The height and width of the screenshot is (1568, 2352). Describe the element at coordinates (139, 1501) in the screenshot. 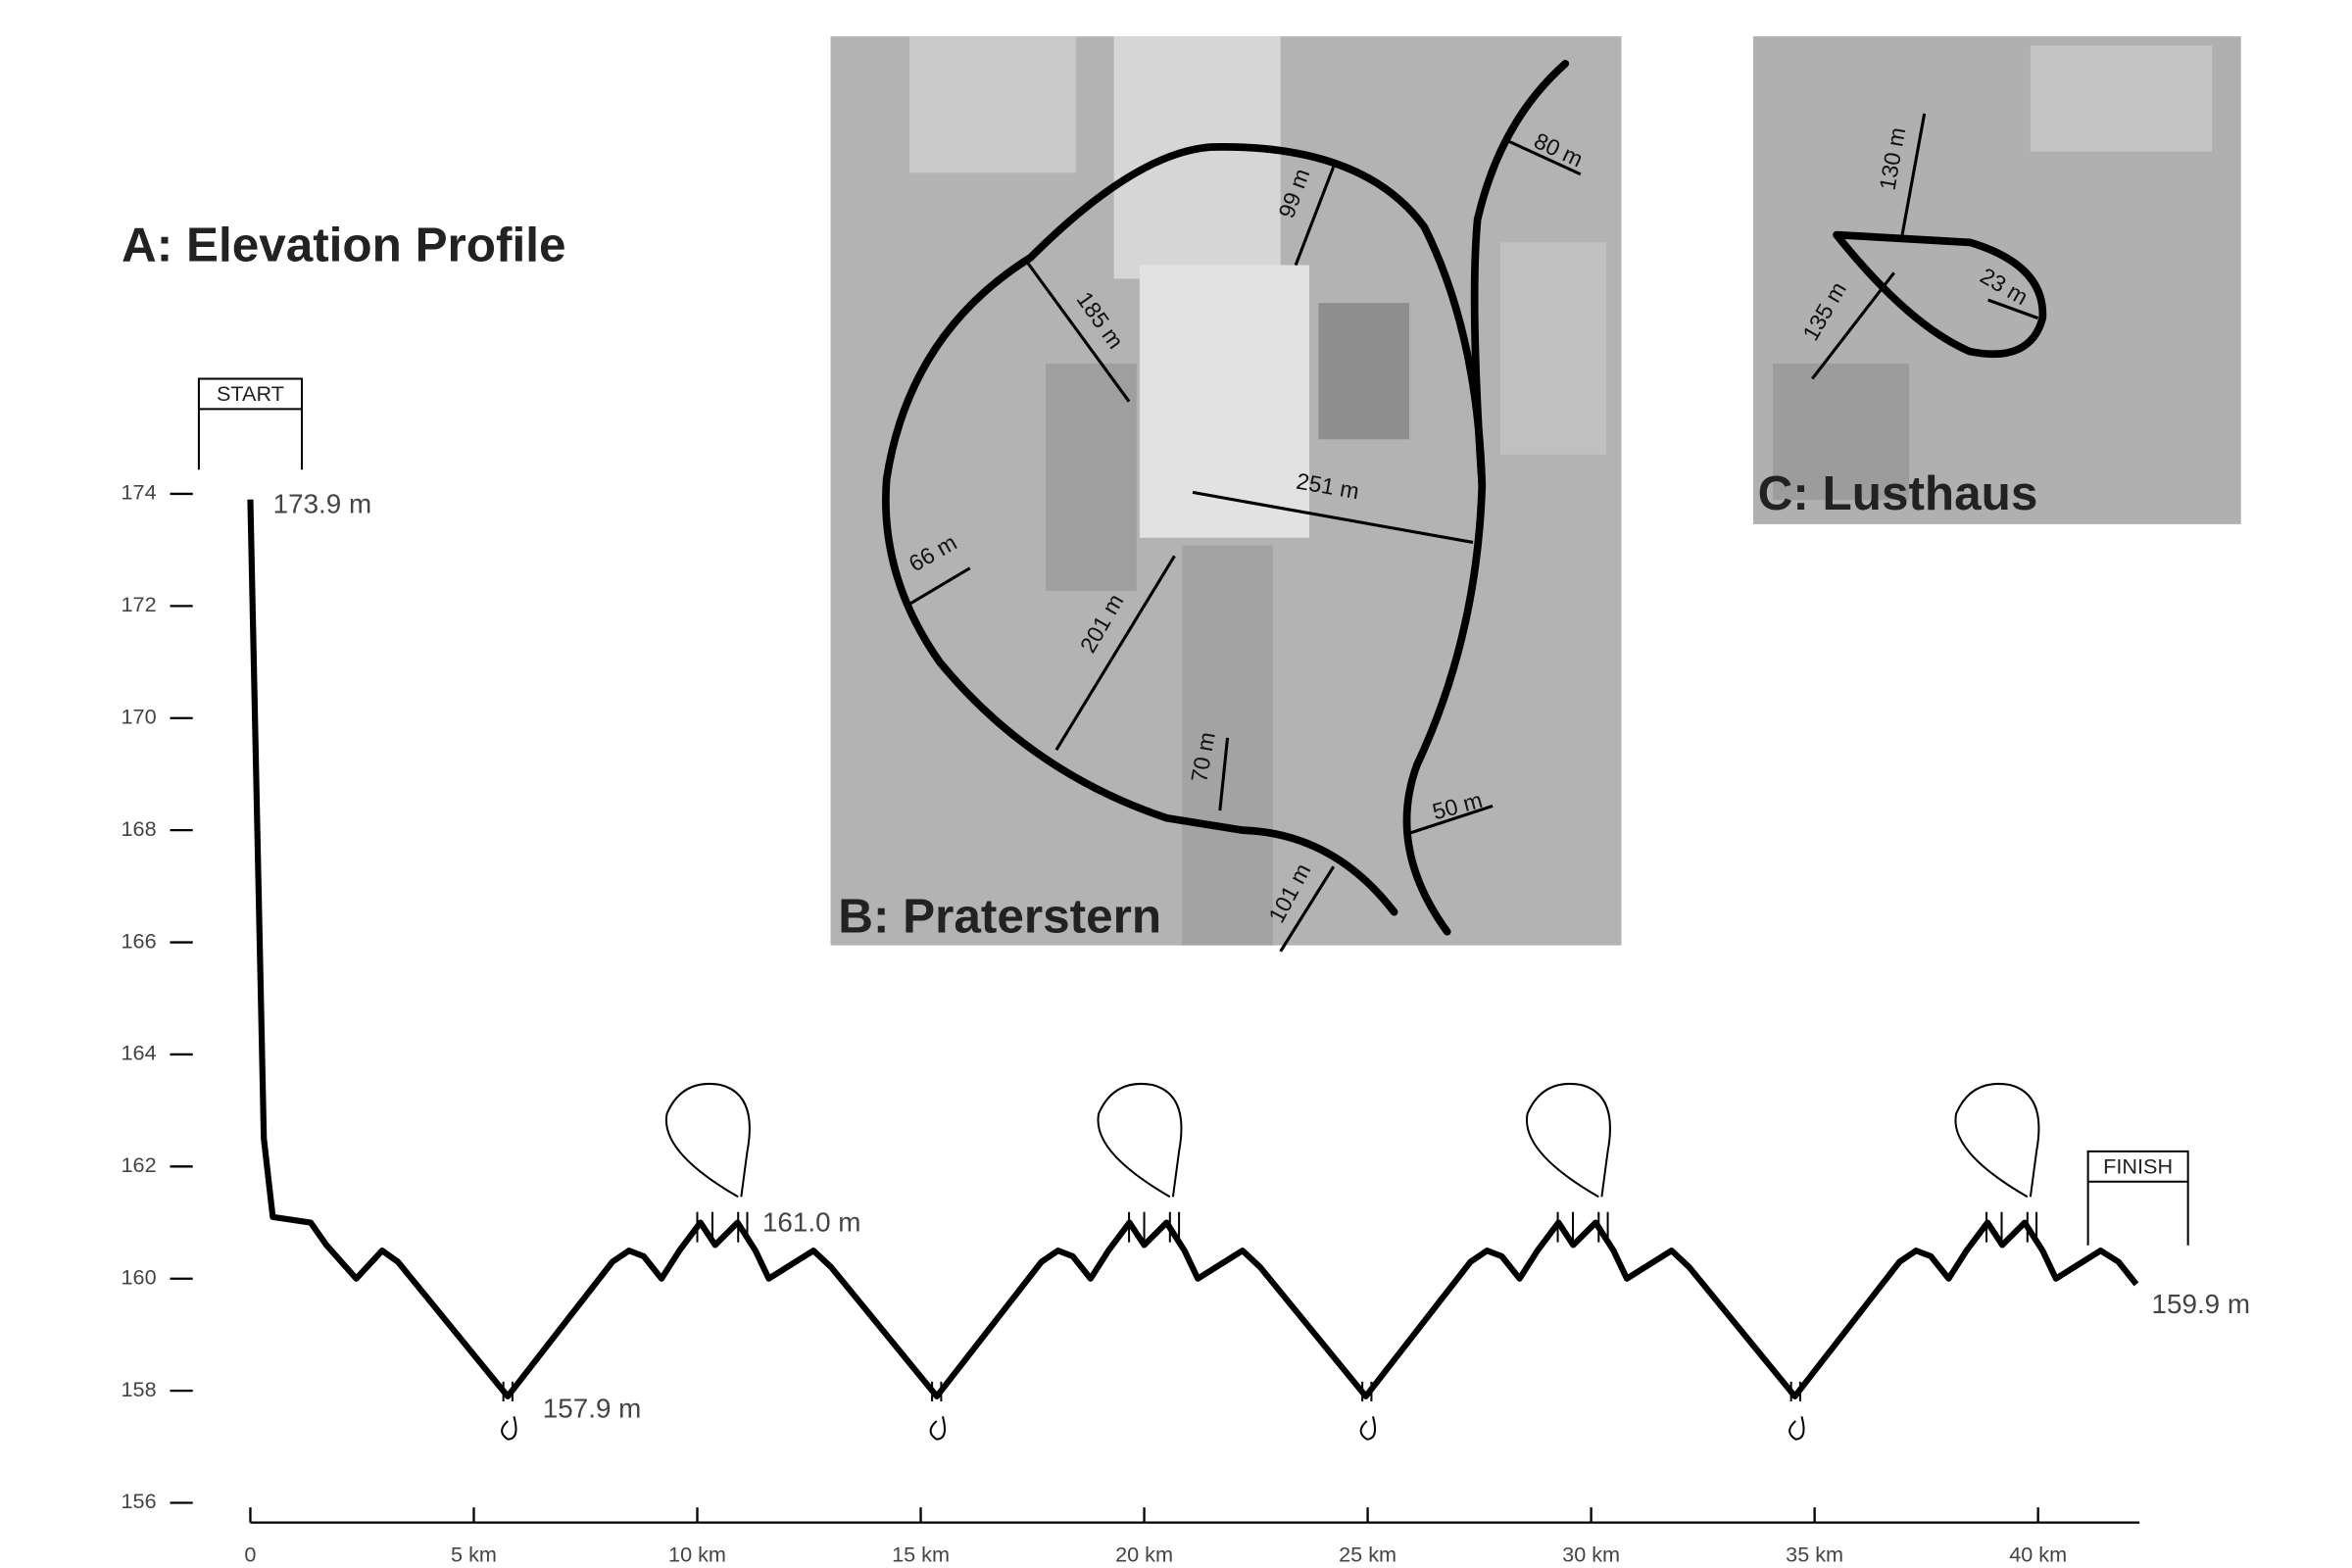

I see `y-tick-label: 156` at that location.